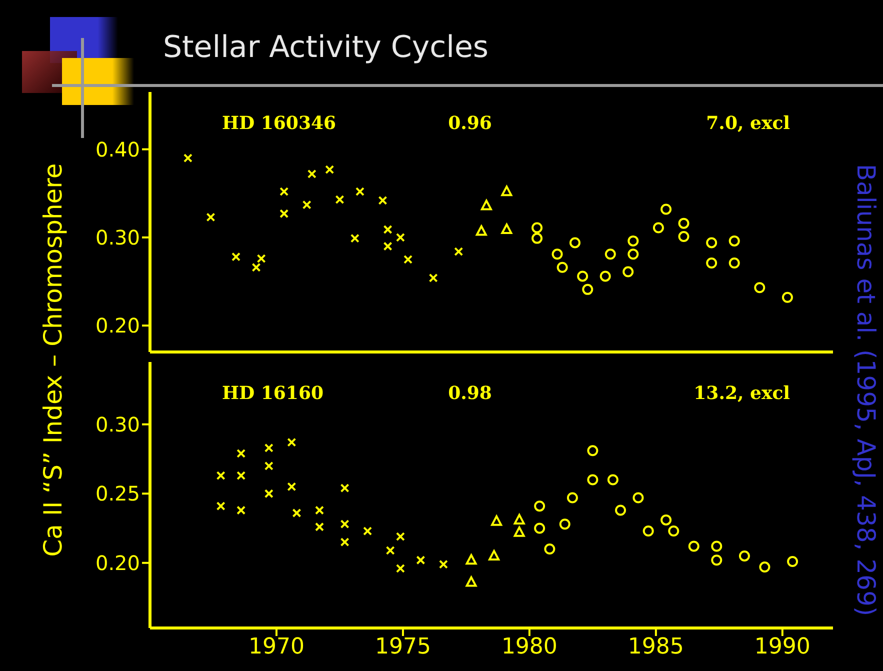 Image resolution: width=883 pixels, height=671 pixels. Describe the element at coordinates (656, 647) in the screenshot. I see `x-tick-label: 1985` at that location.